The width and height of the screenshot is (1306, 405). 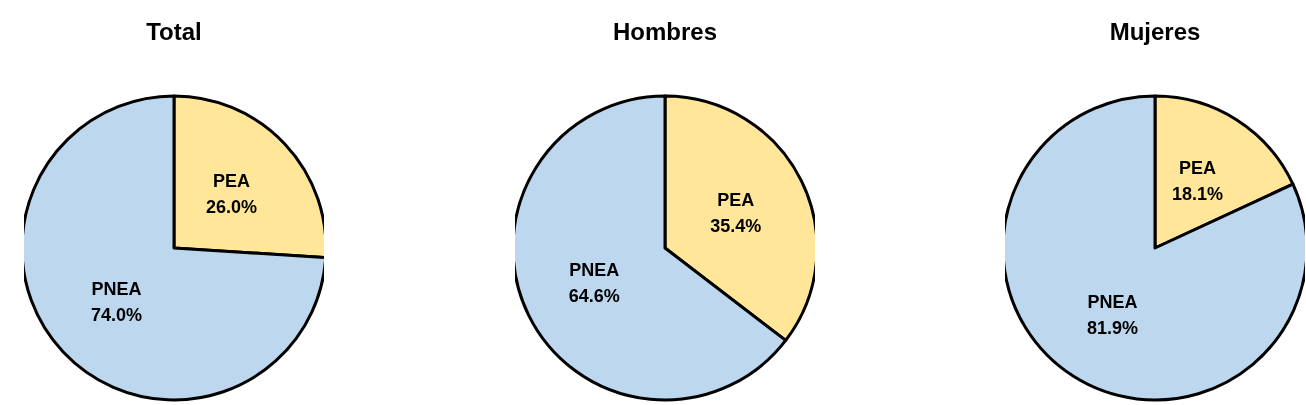 What do you see at coordinates (174, 31) in the screenshot?
I see `chart-title: Total` at bounding box center [174, 31].